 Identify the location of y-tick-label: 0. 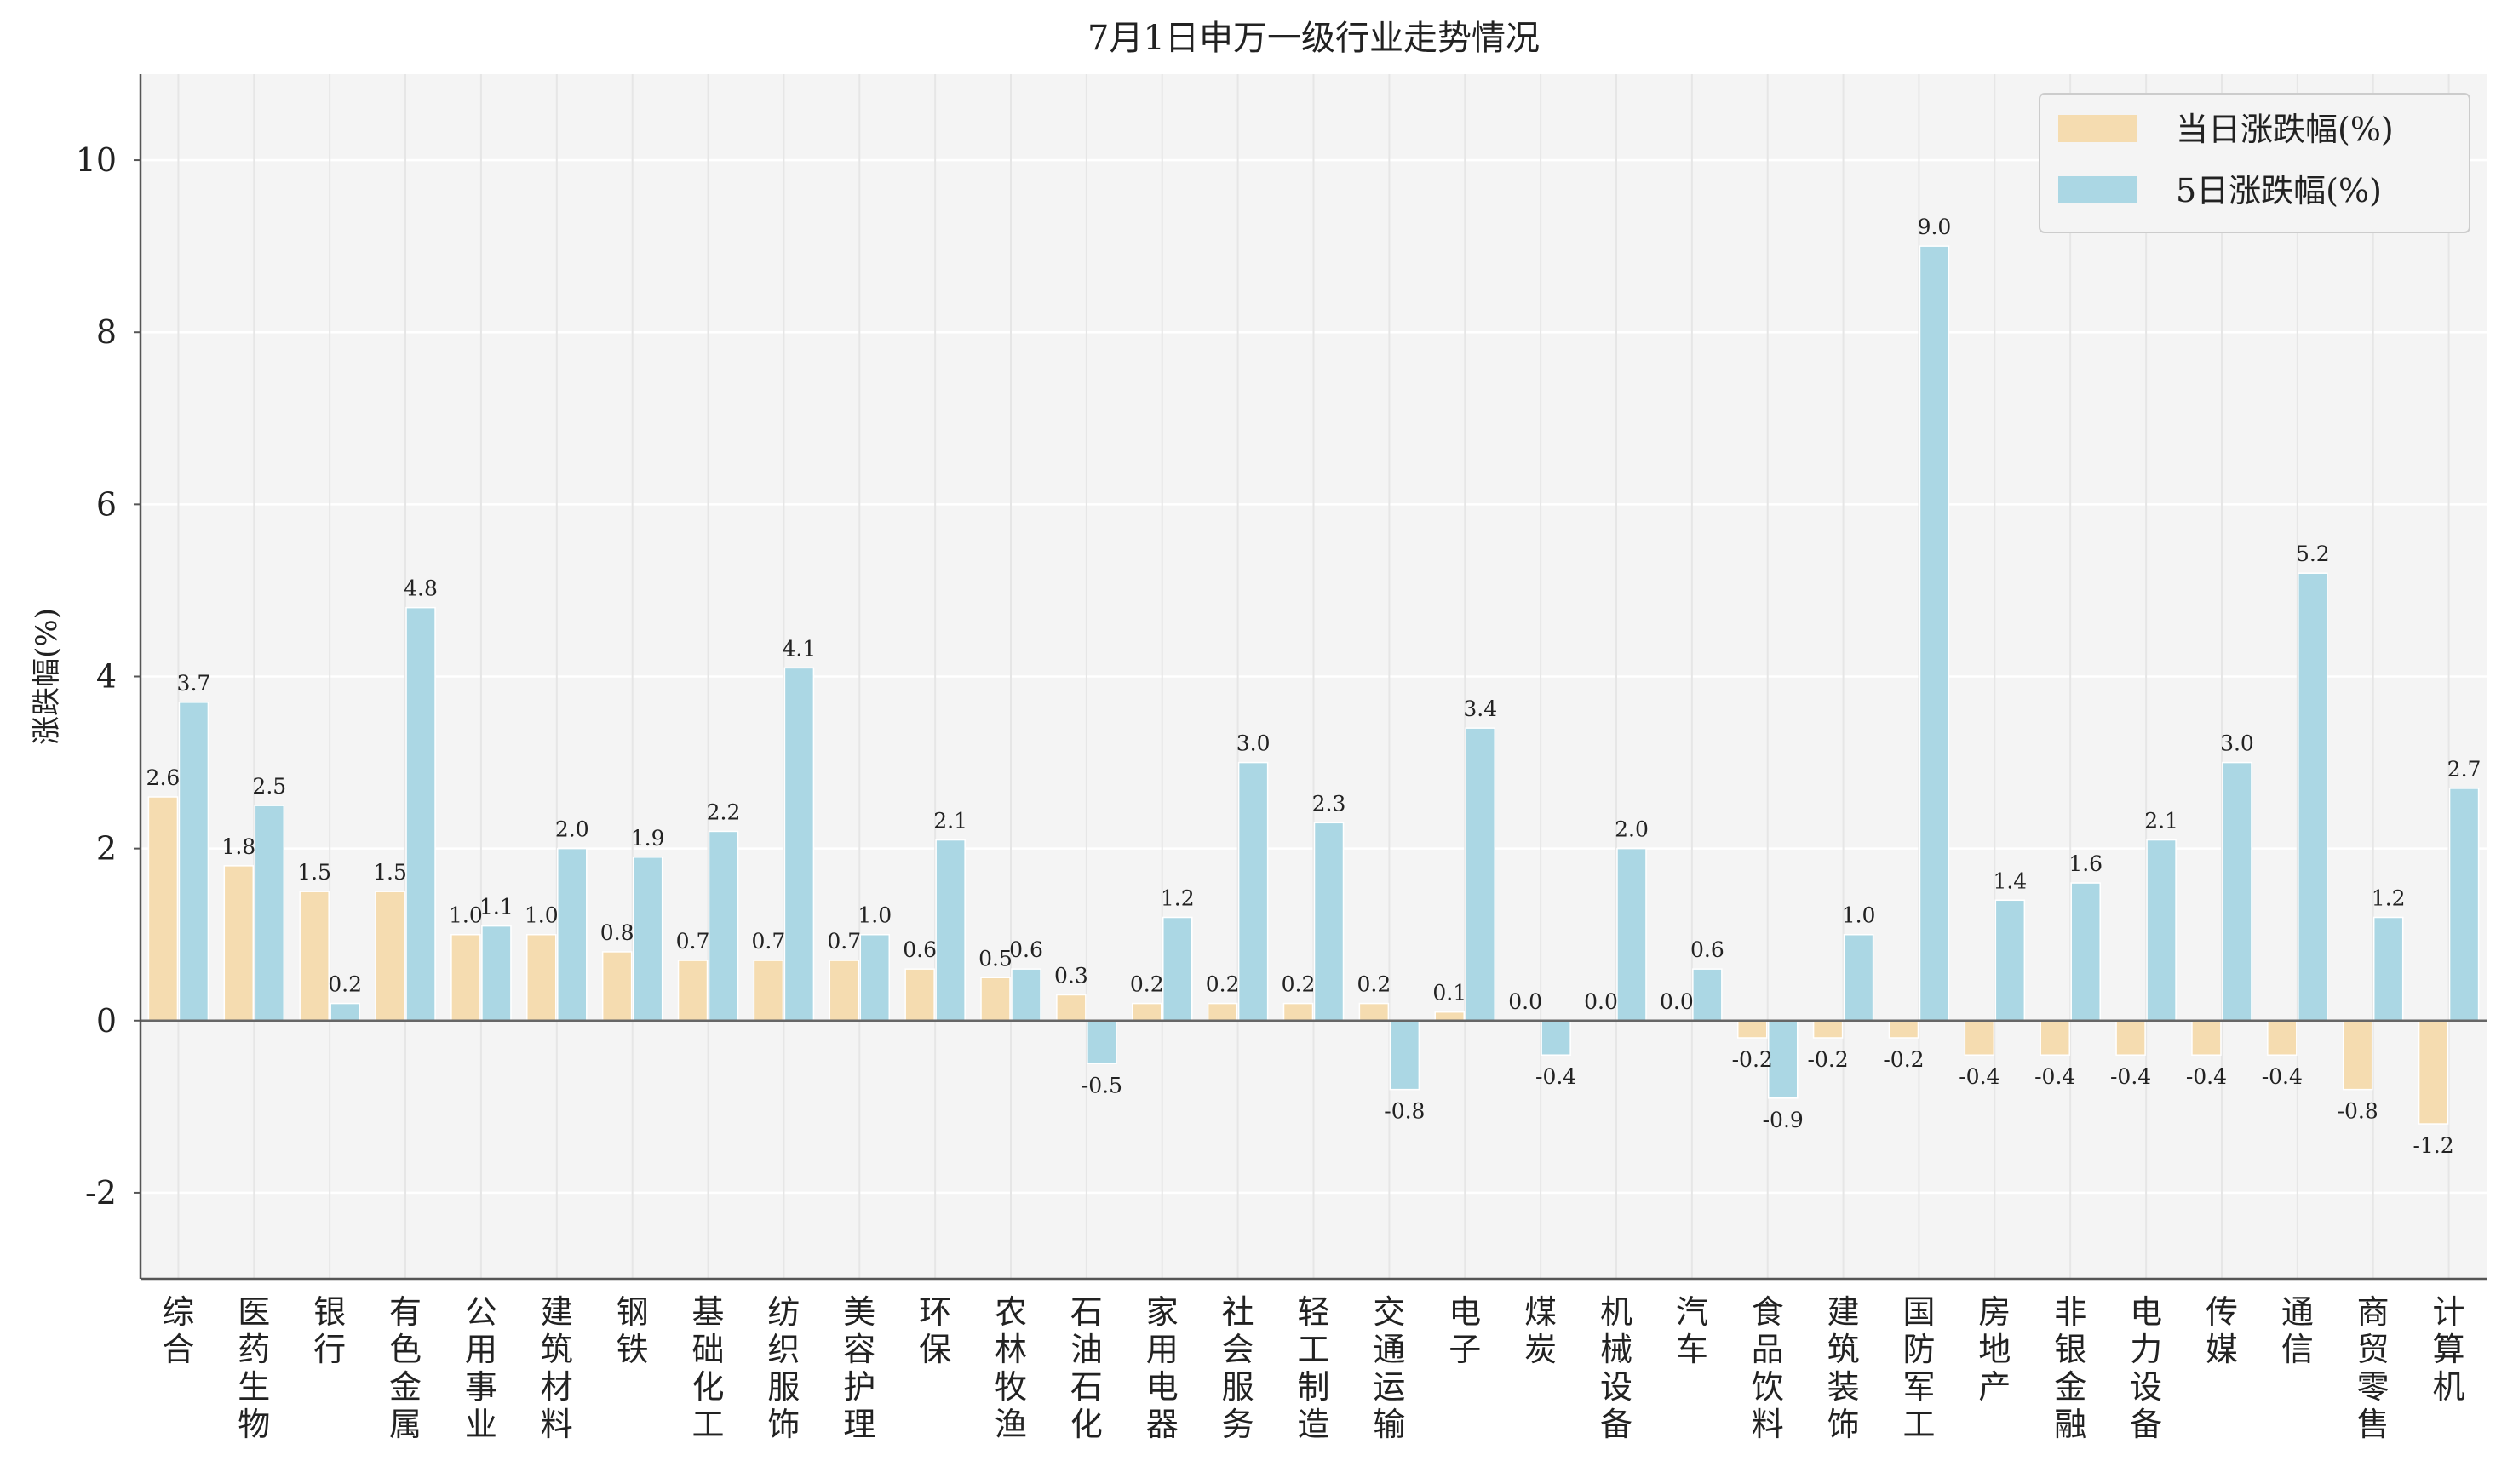
(106, 1021).